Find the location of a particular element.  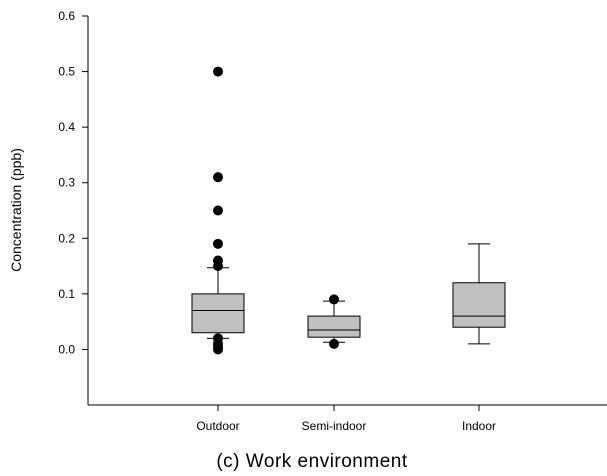

x-tick-label: Semi-indoor is located at coordinates (334, 426).